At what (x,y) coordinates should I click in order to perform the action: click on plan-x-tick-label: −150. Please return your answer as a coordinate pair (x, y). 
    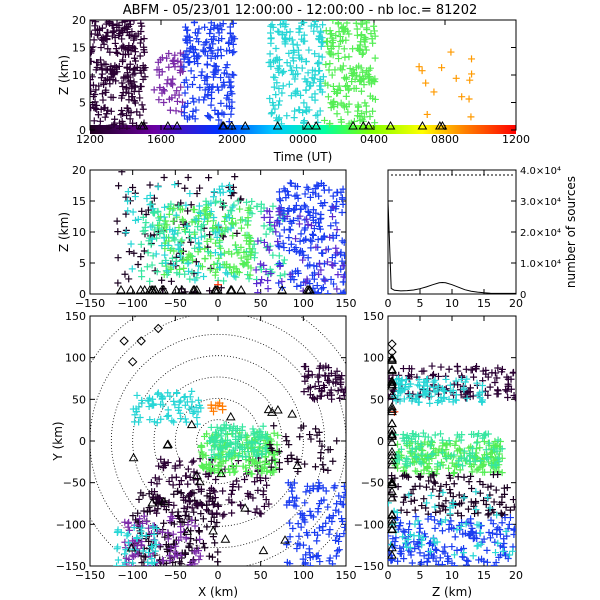
    Looking at the image, I should click on (90, 575).